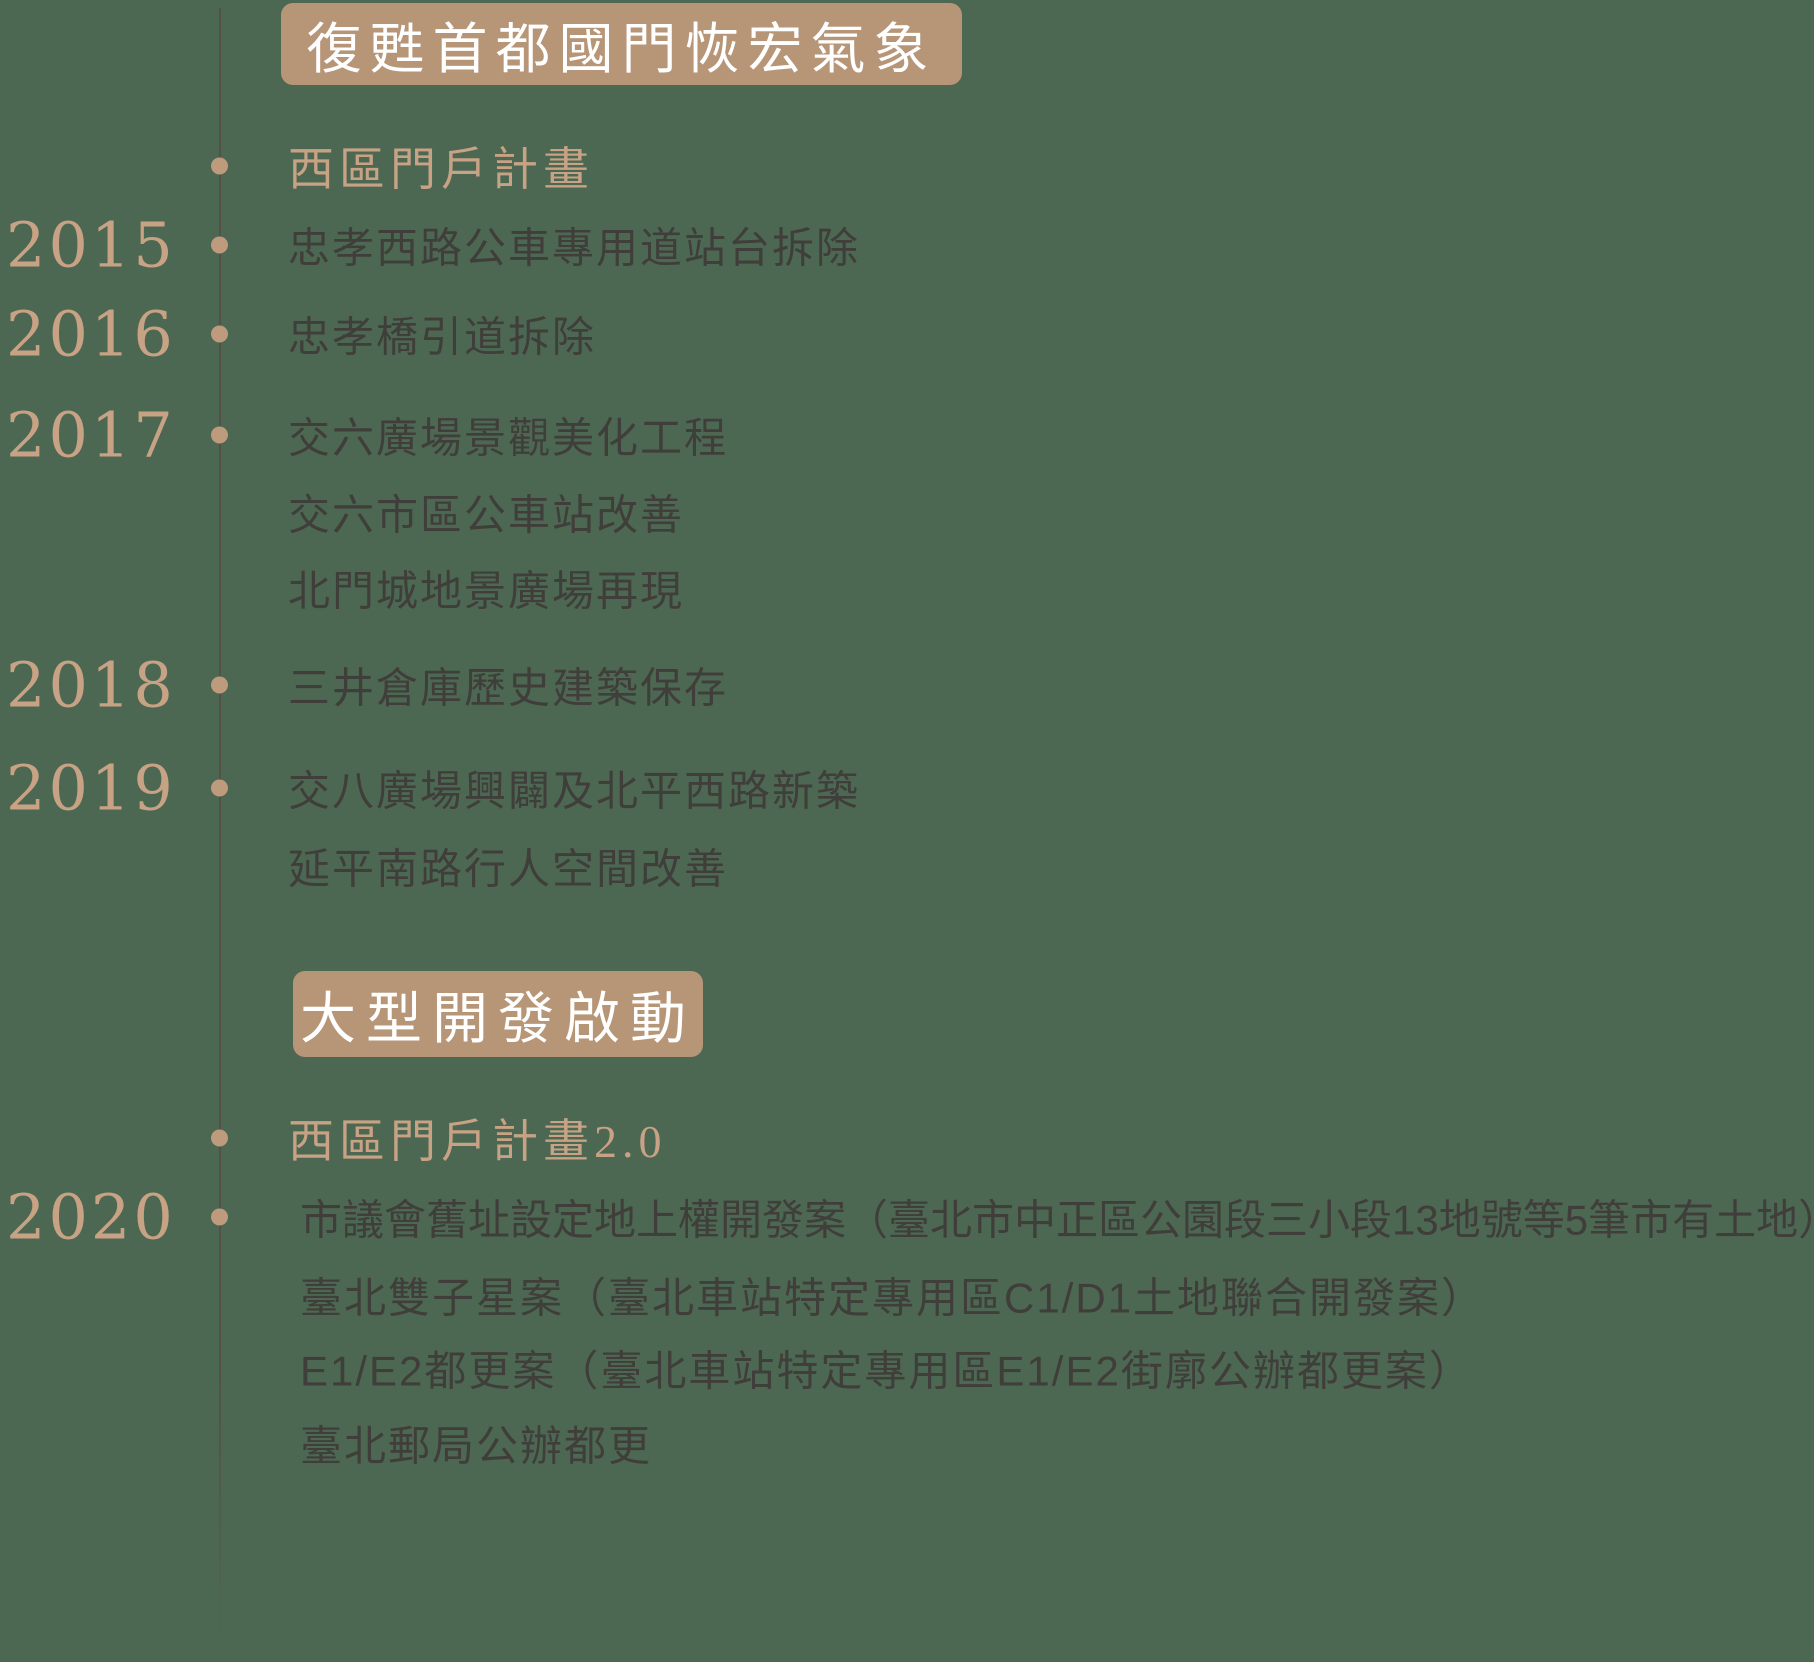 This screenshot has width=1814, height=1662. What do you see at coordinates (220, 831) in the screenshot?
I see `timeline-axis-line` at bounding box center [220, 831].